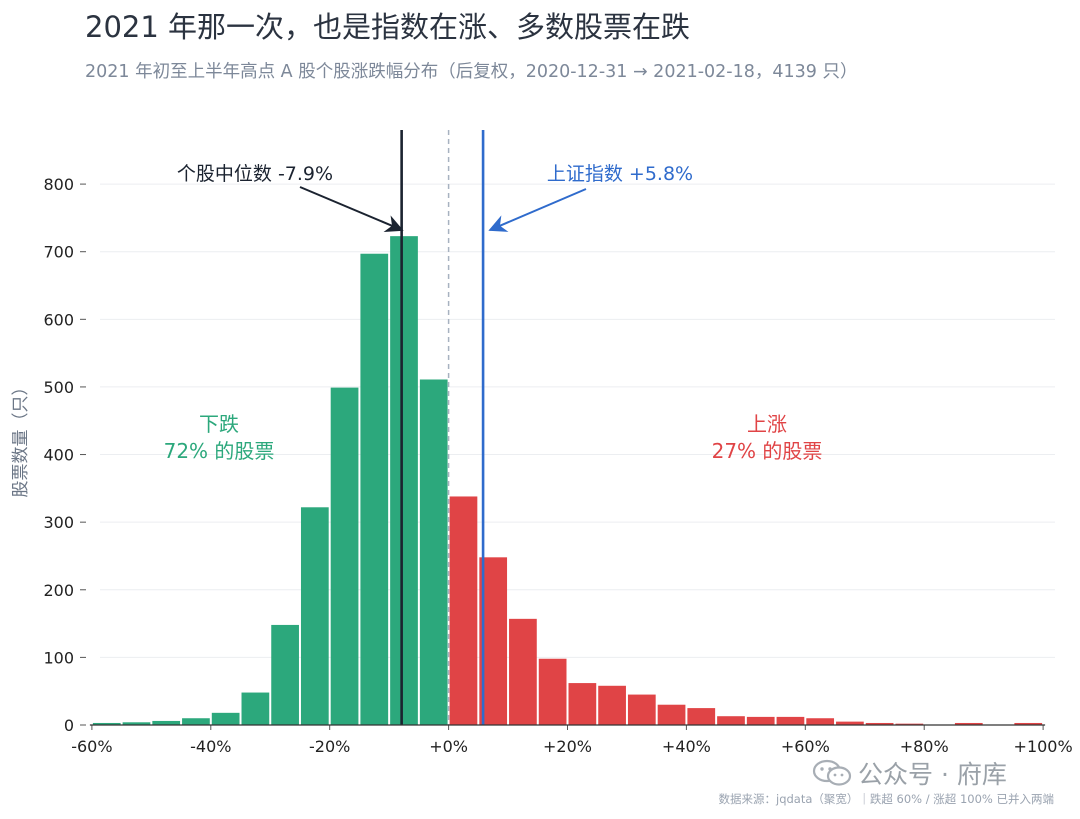 This screenshot has width=1080, height=819. What do you see at coordinates (388, 27) in the screenshot?
I see `chart-title: 2021 年那一次，也是指数在涨、多数股票在跌` at bounding box center [388, 27].